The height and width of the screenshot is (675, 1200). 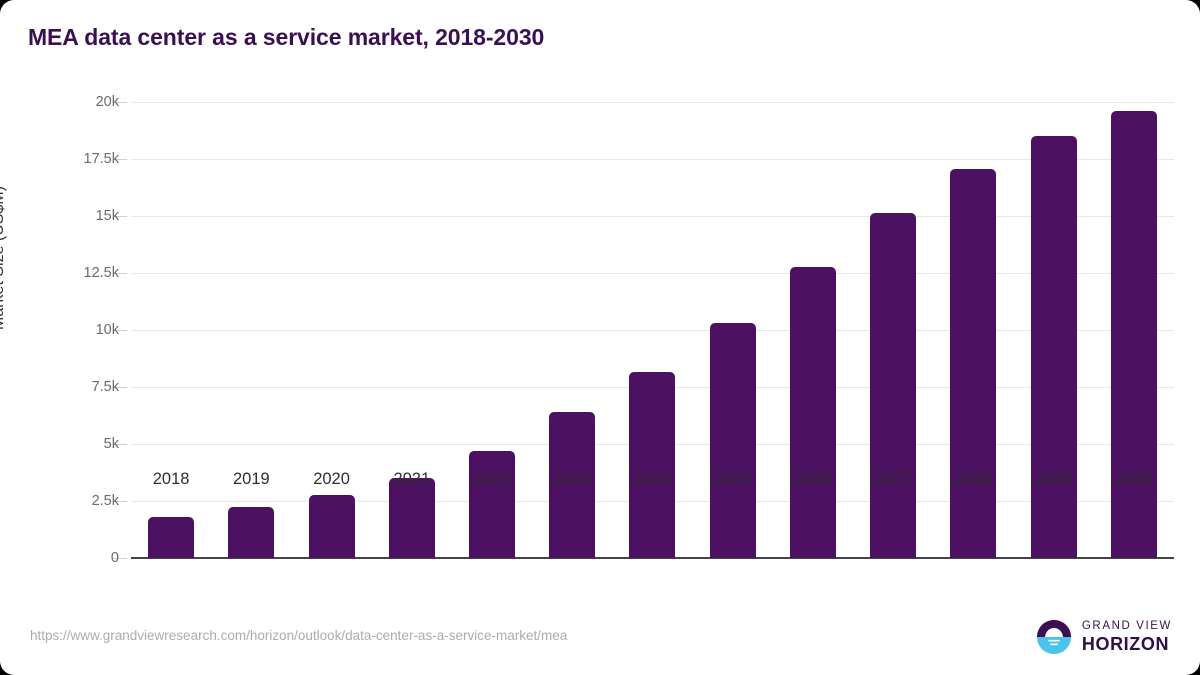 What do you see at coordinates (1134, 479) in the screenshot?
I see `x-axis-tick-label: 2030` at bounding box center [1134, 479].